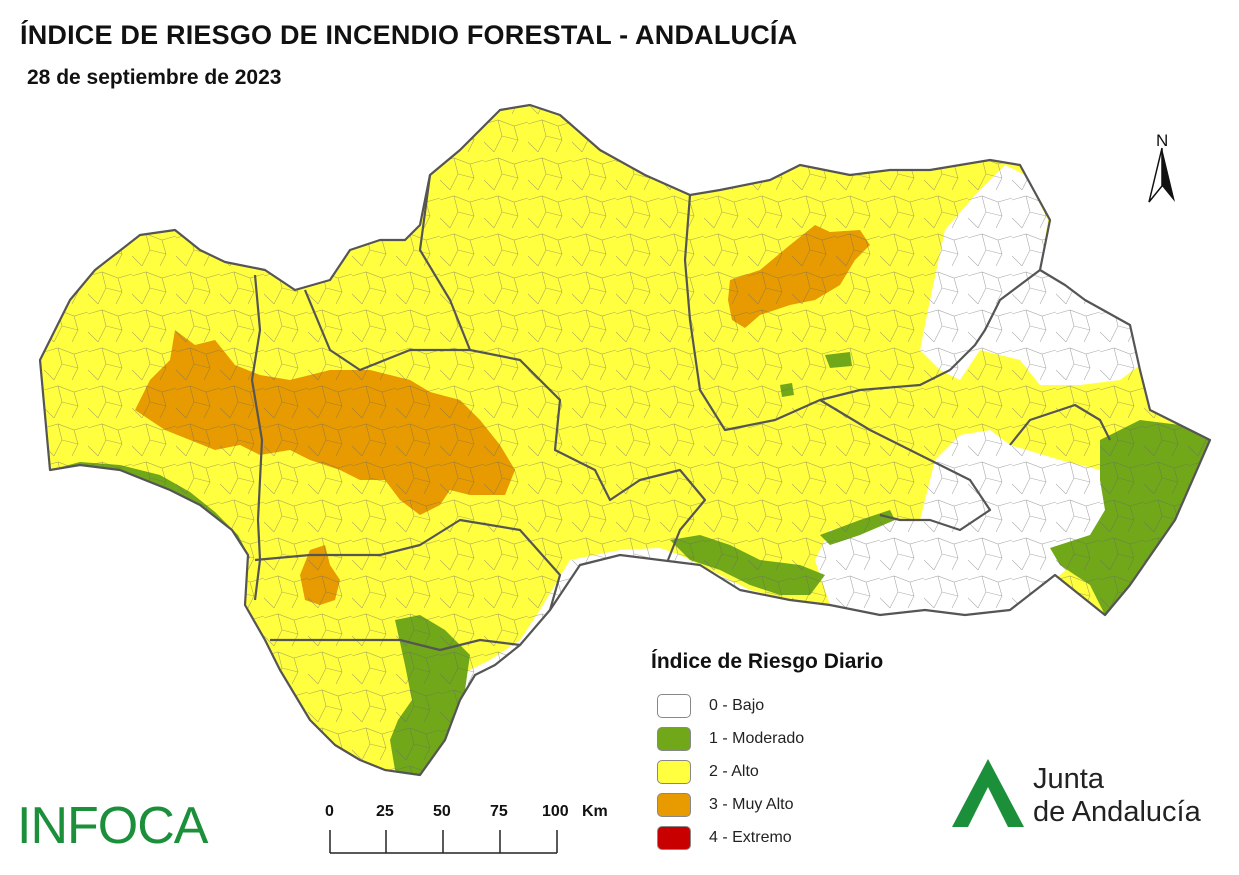 The height and width of the screenshot is (875, 1239). I want to click on scale-bar: 0 25 50 75 100 Km, so click(470, 830).